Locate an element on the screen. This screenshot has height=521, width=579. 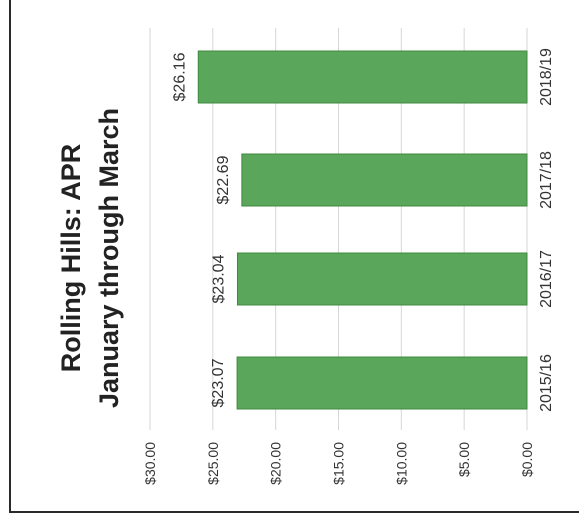
value-tick-label: $5.00 is located at coordinates (464, 459).